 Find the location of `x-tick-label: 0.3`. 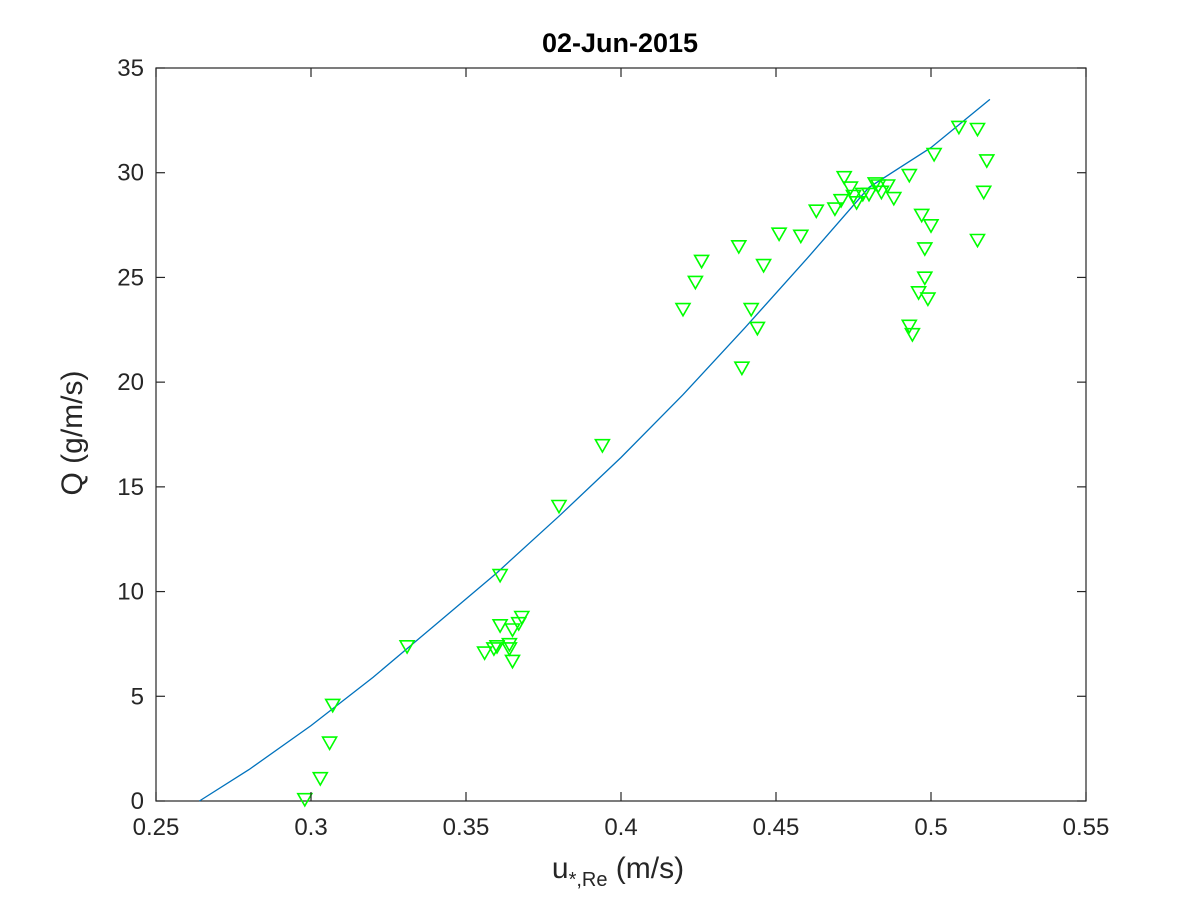

x-tick-label: 0.3 is located at coordinates (310, 827).